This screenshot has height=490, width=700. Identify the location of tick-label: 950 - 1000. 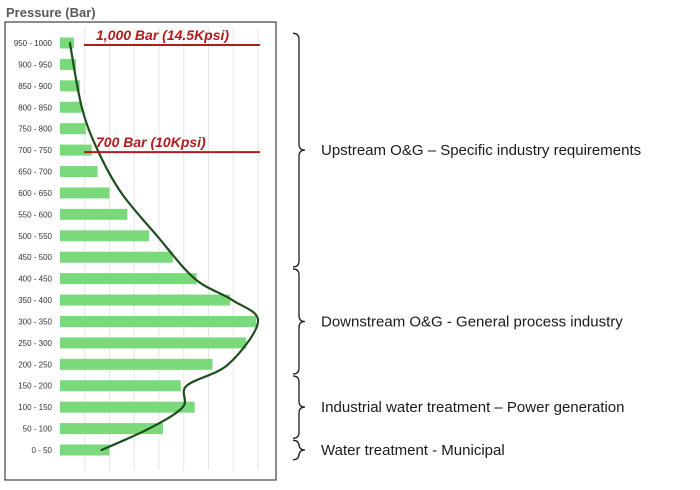
(33, 43).